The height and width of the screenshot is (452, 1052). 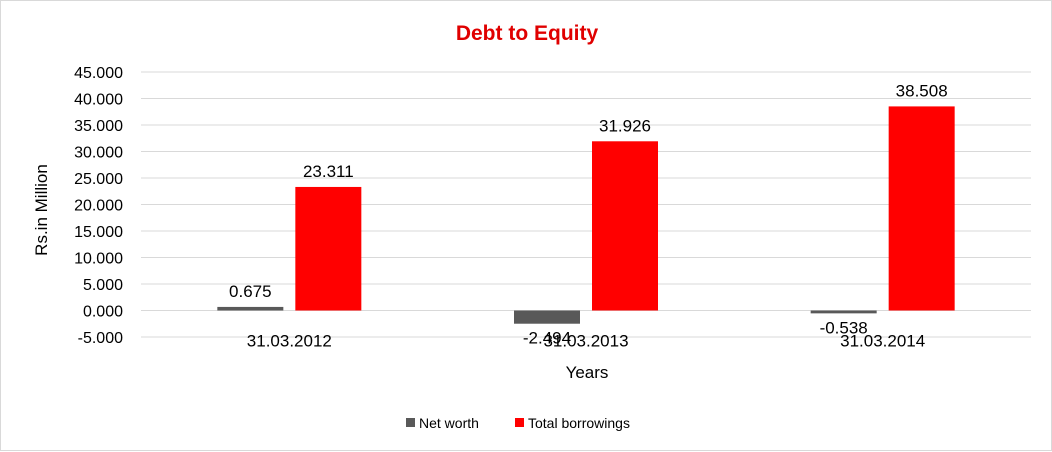 What do you see at coordinates (882, 341) in the screenshot?
I see `x-tick-label: 31.03.2014` at bounding box center [882, 341].